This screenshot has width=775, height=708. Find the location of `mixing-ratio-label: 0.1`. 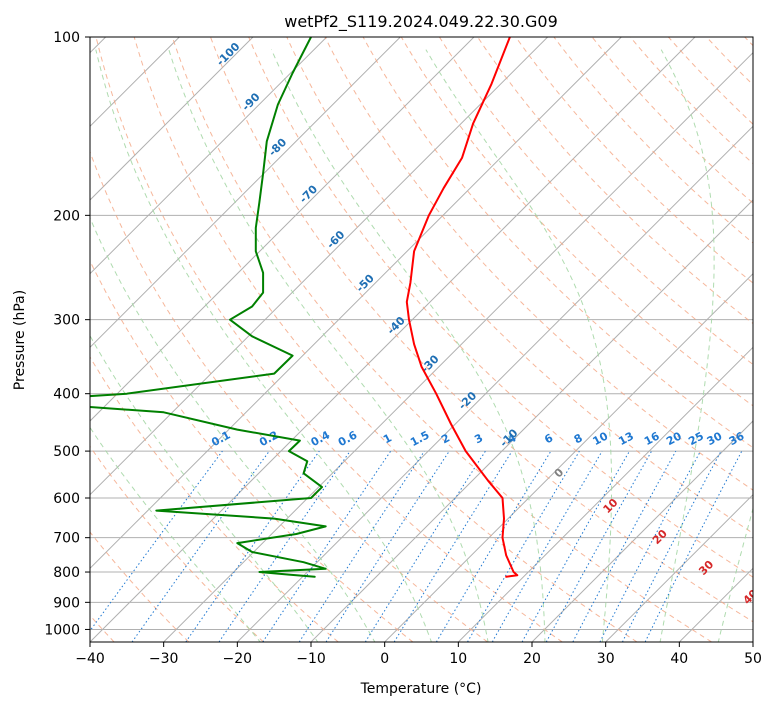

mixing-ratio-label: 0.1 is located at coordinates (220, 438).